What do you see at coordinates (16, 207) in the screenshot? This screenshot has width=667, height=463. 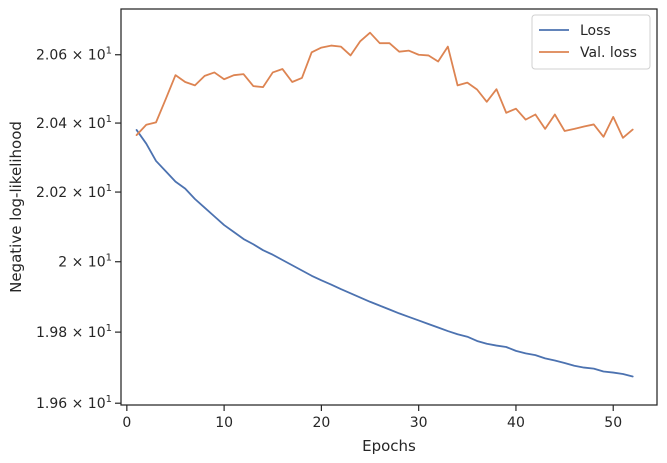 I see `y-axis-title: Negative log-likelihood` at bounding box center [16, 207].